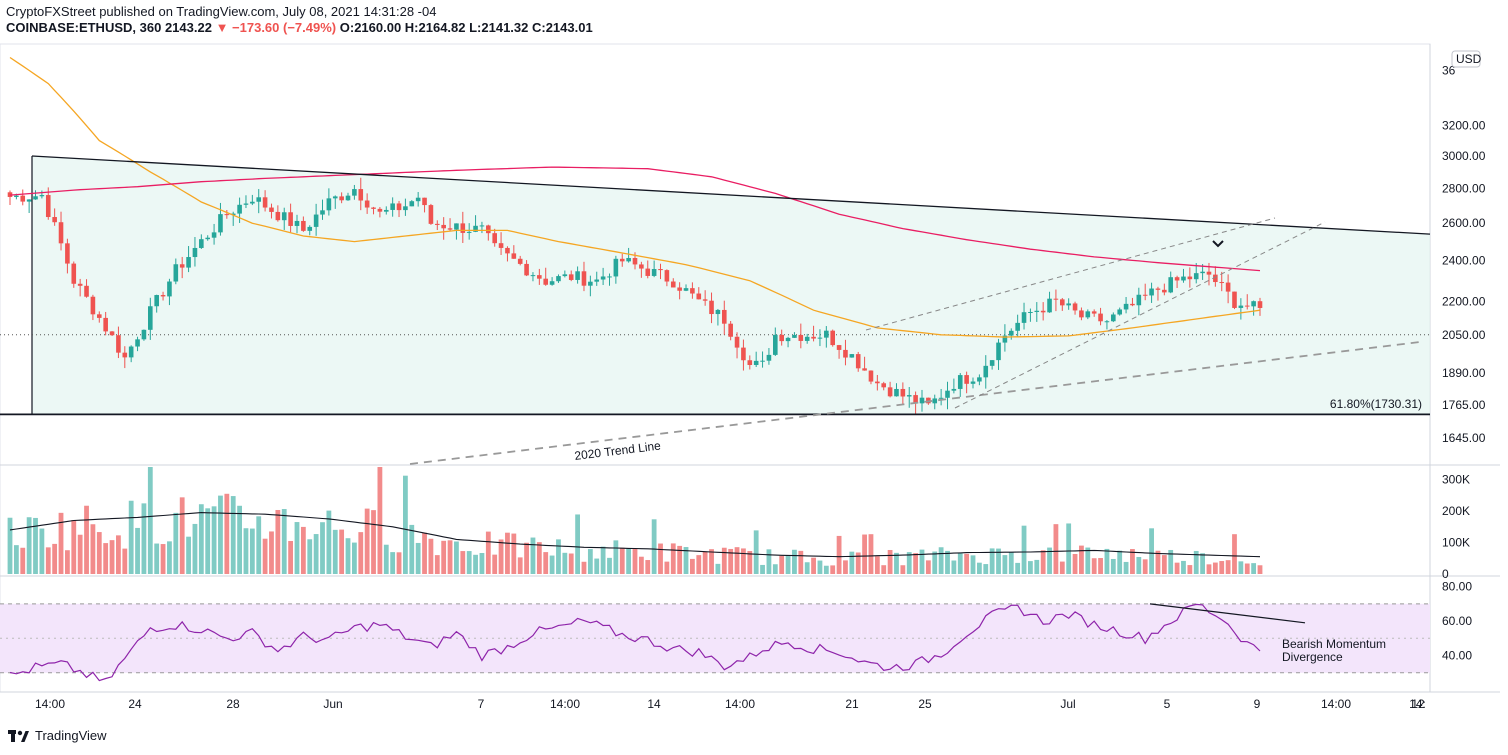 Image resolution: width=1508 pixels, height=755 pixels. Describe the element at coordinates (1336, 704) in the screenshot. I see `time-axis-label: 14:00` at that location.